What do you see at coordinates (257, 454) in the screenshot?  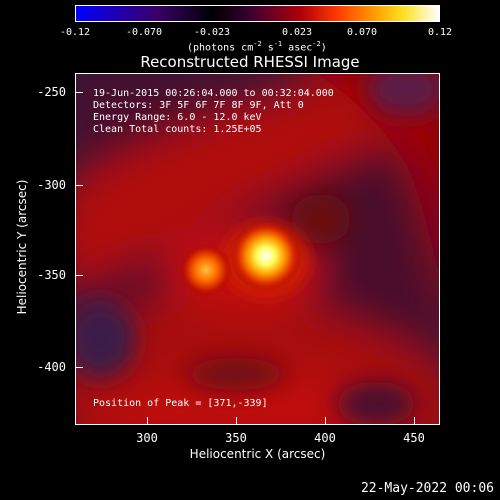 I see `x-axis-label: Heliocentric X (arcsec)` at bounding box center [257, 454].